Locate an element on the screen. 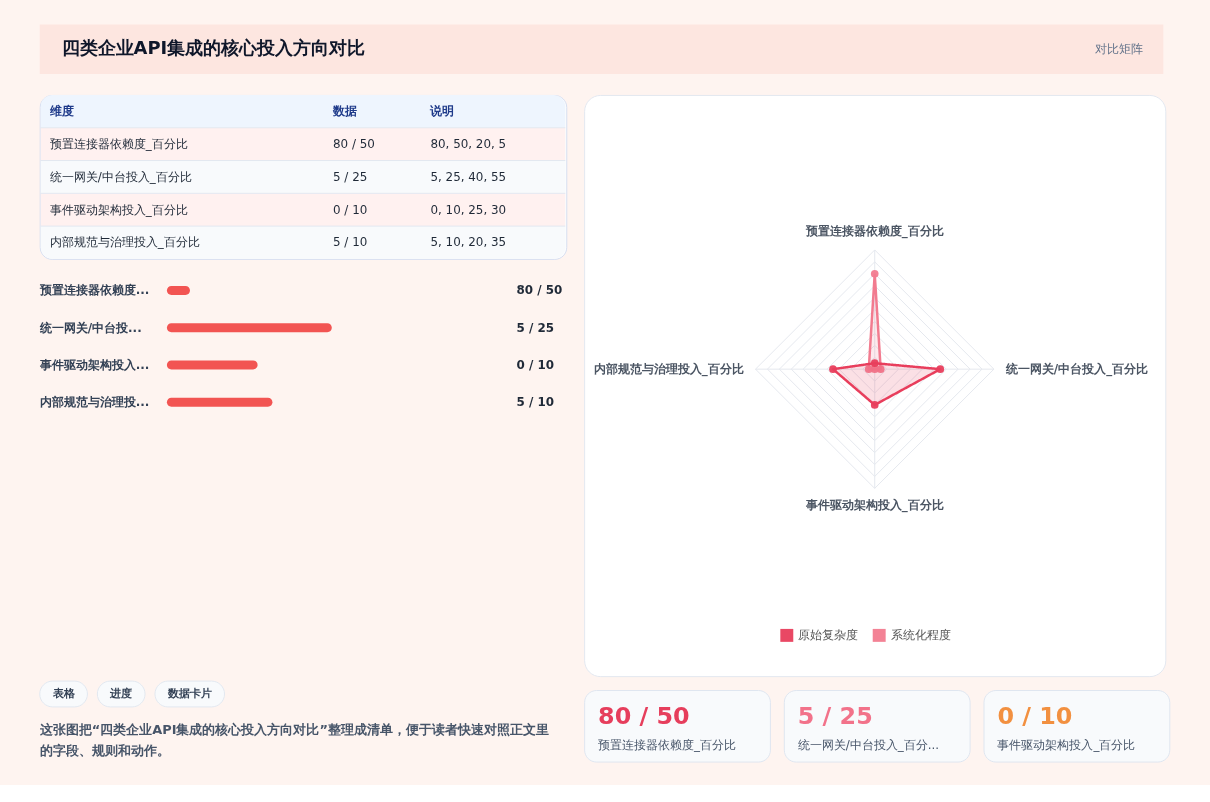 This screenshot has width=1210, height=802. category-label: 进度 is located at coordinates (121, 693).